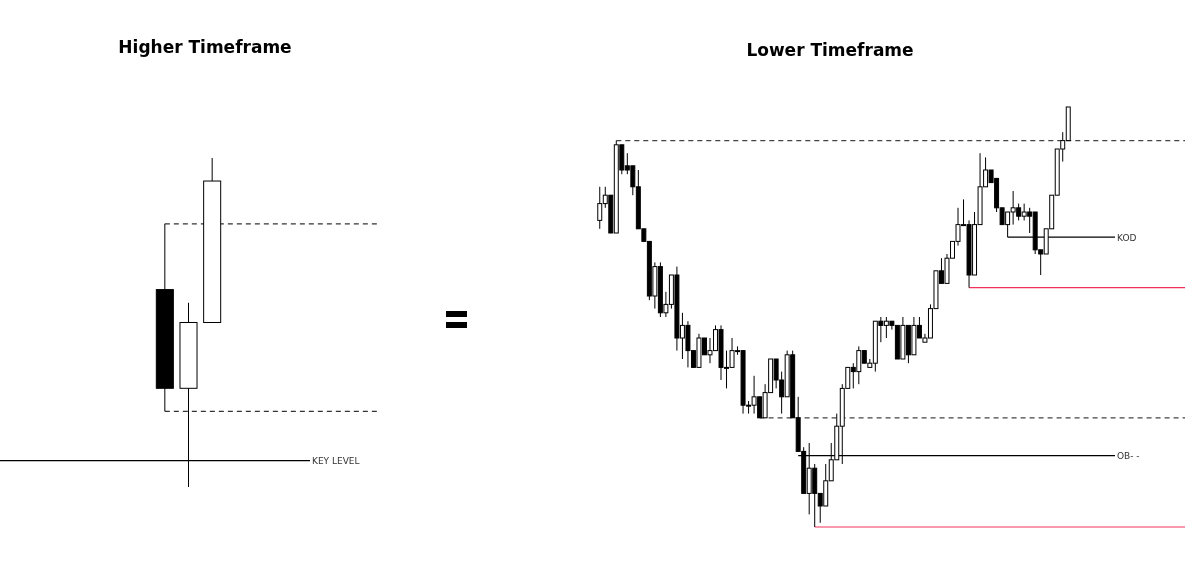 This screenshot has width=1200, height=587. Describe the element at coordinates (336, 461) in the screenshot. I see `ref-line-label: KEY LEVEL` at that location.